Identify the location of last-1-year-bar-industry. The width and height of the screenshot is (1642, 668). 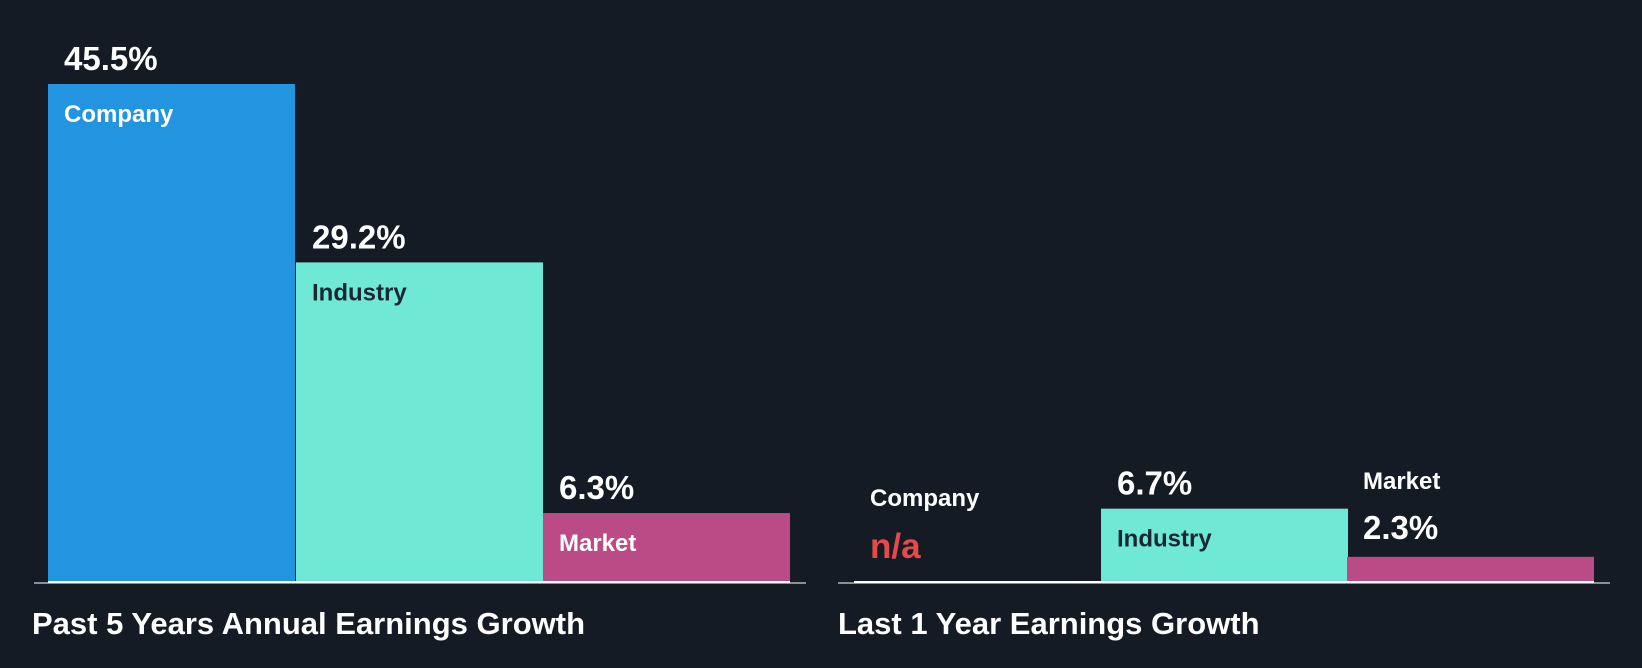
(1224, 545).